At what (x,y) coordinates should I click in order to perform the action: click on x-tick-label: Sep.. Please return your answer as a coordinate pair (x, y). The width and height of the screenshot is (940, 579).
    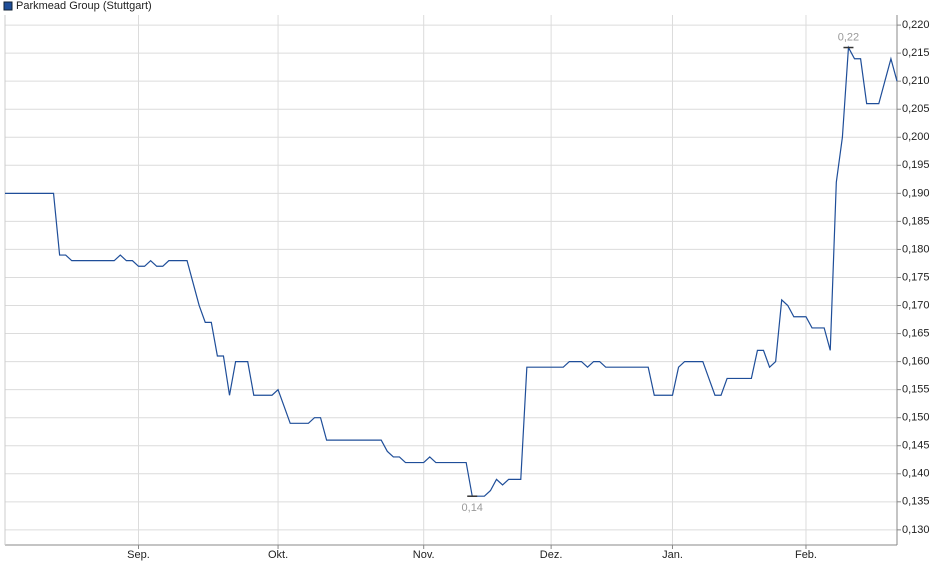
    Looking at the image, I should click on (138, 555).